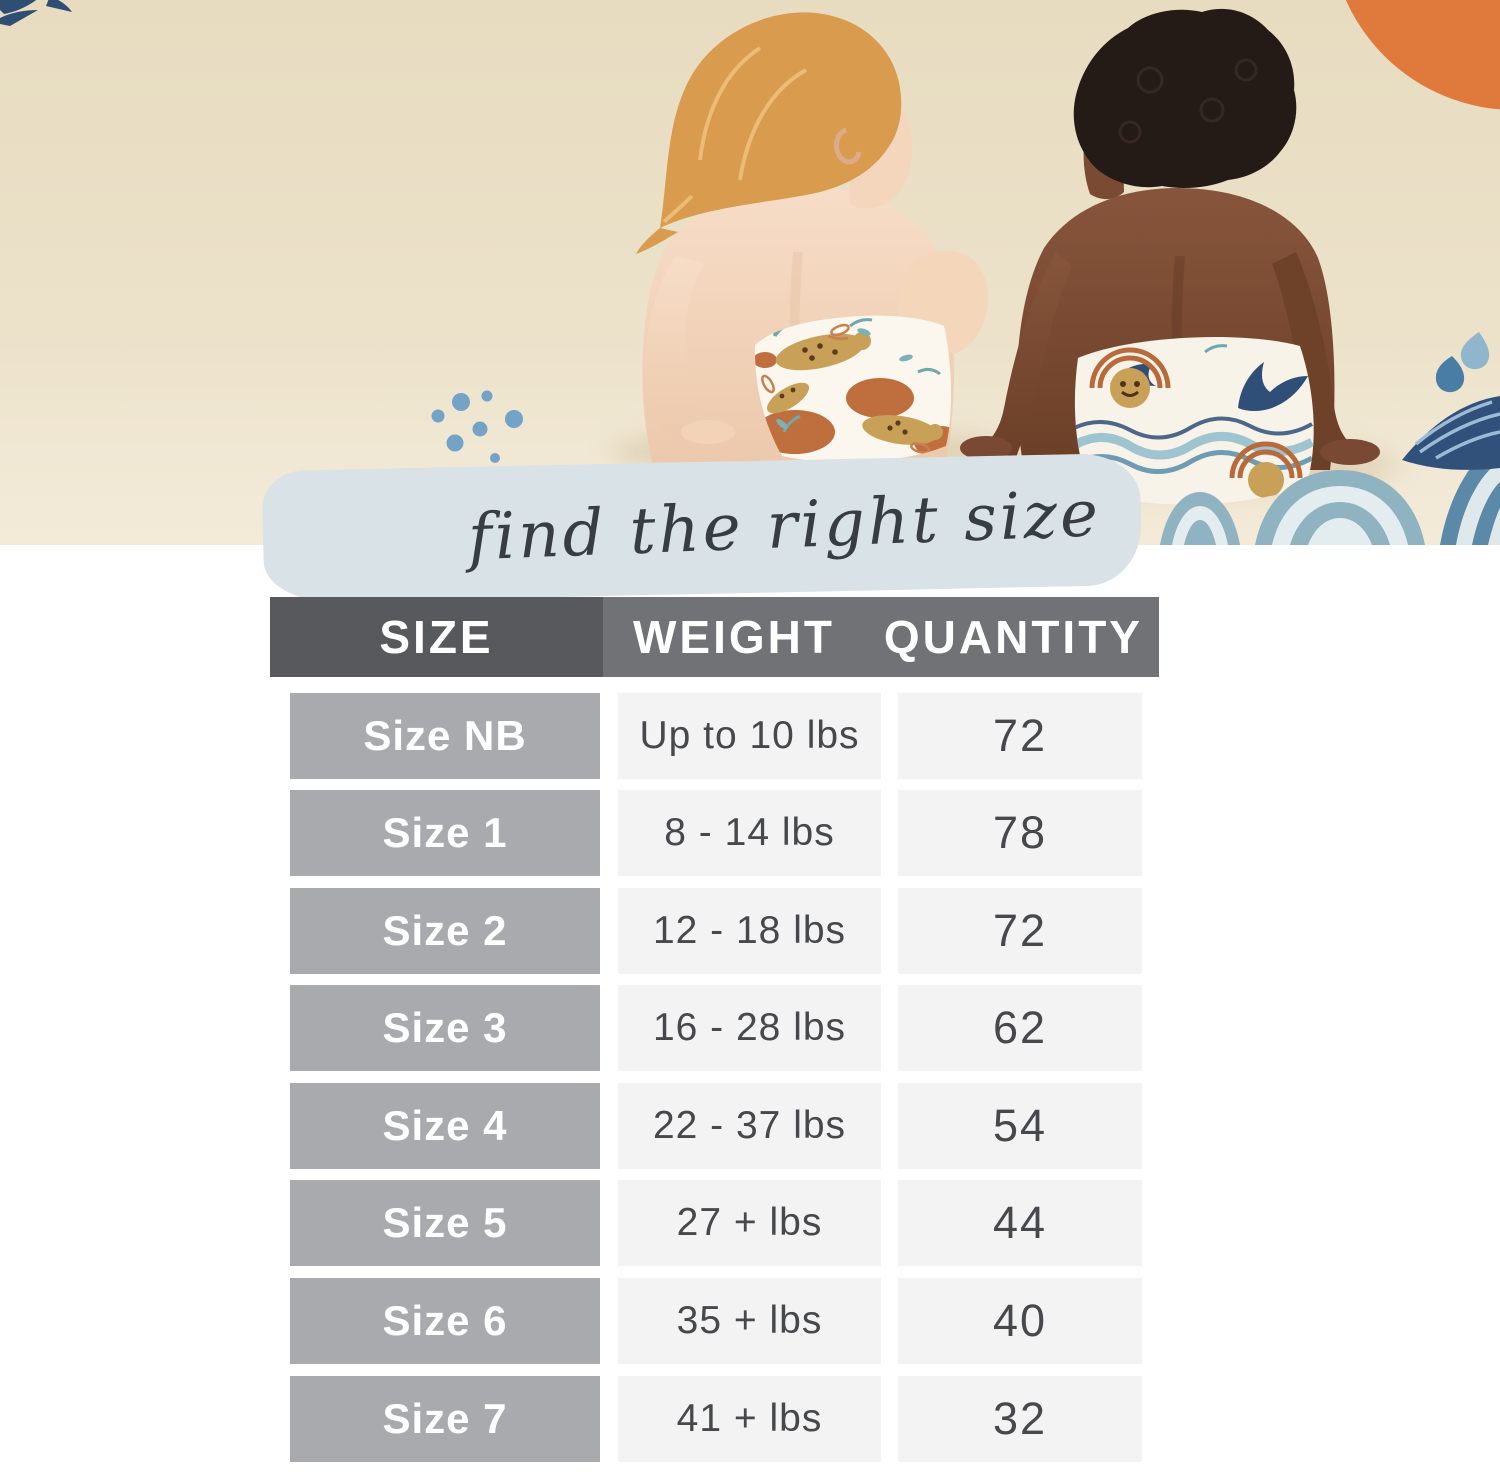 The height and width of the screenshot is (1483, 1500). Describe the element at coordinates (1462, 362) in the screenshot. I see `water-drops-decoration` at that location.